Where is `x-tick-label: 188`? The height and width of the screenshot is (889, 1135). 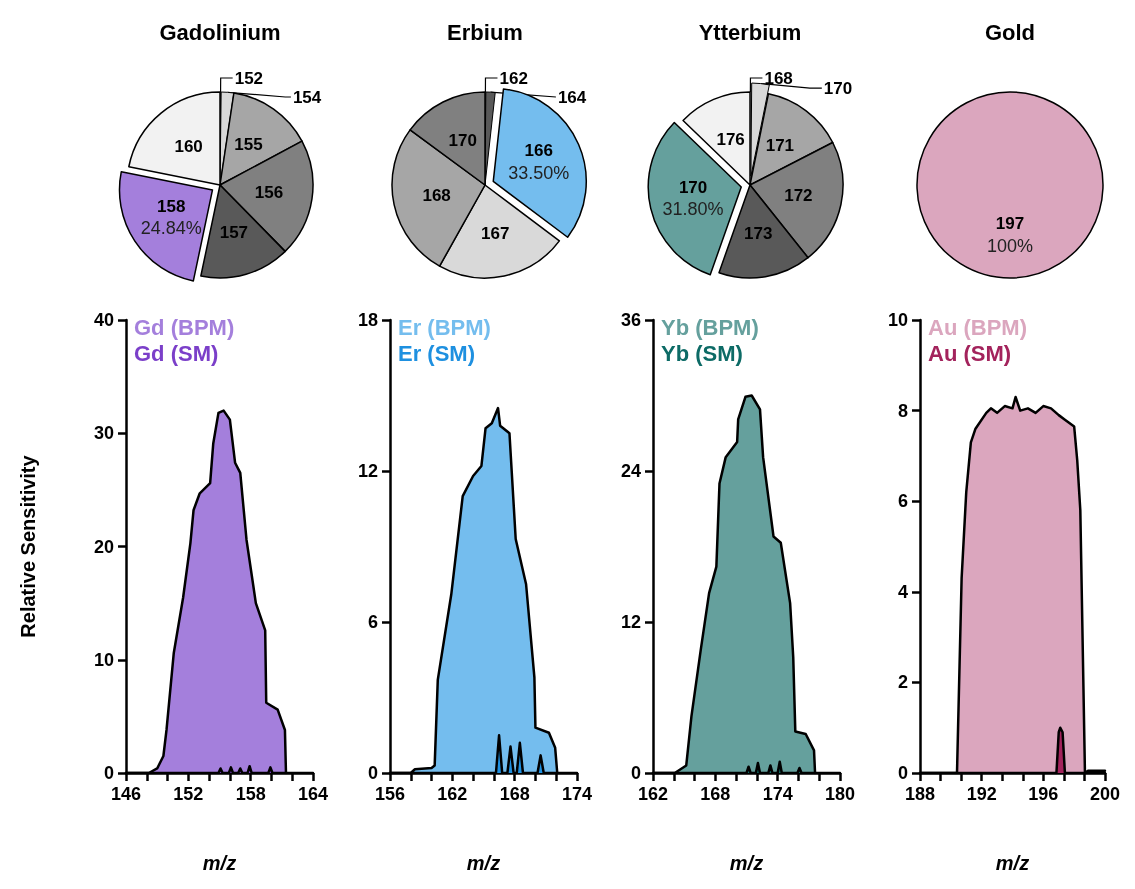 x-tick-label: 188 is located at coordinates (920, 794).